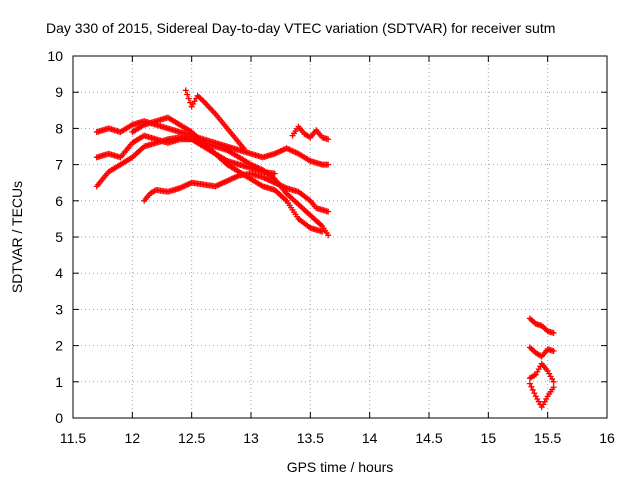 This screenshot has width=640, height=480. What do you see at coordinates (17, 237) in the screenshot?
I see `y-axis-label: SDTVAR / TECUs` at bounding box center [17, 237].